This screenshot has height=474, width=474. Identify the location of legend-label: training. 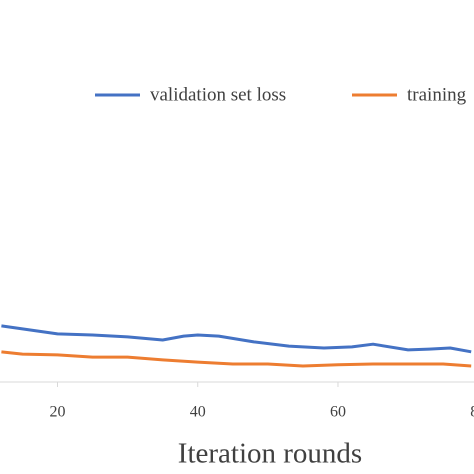
(437, 94).